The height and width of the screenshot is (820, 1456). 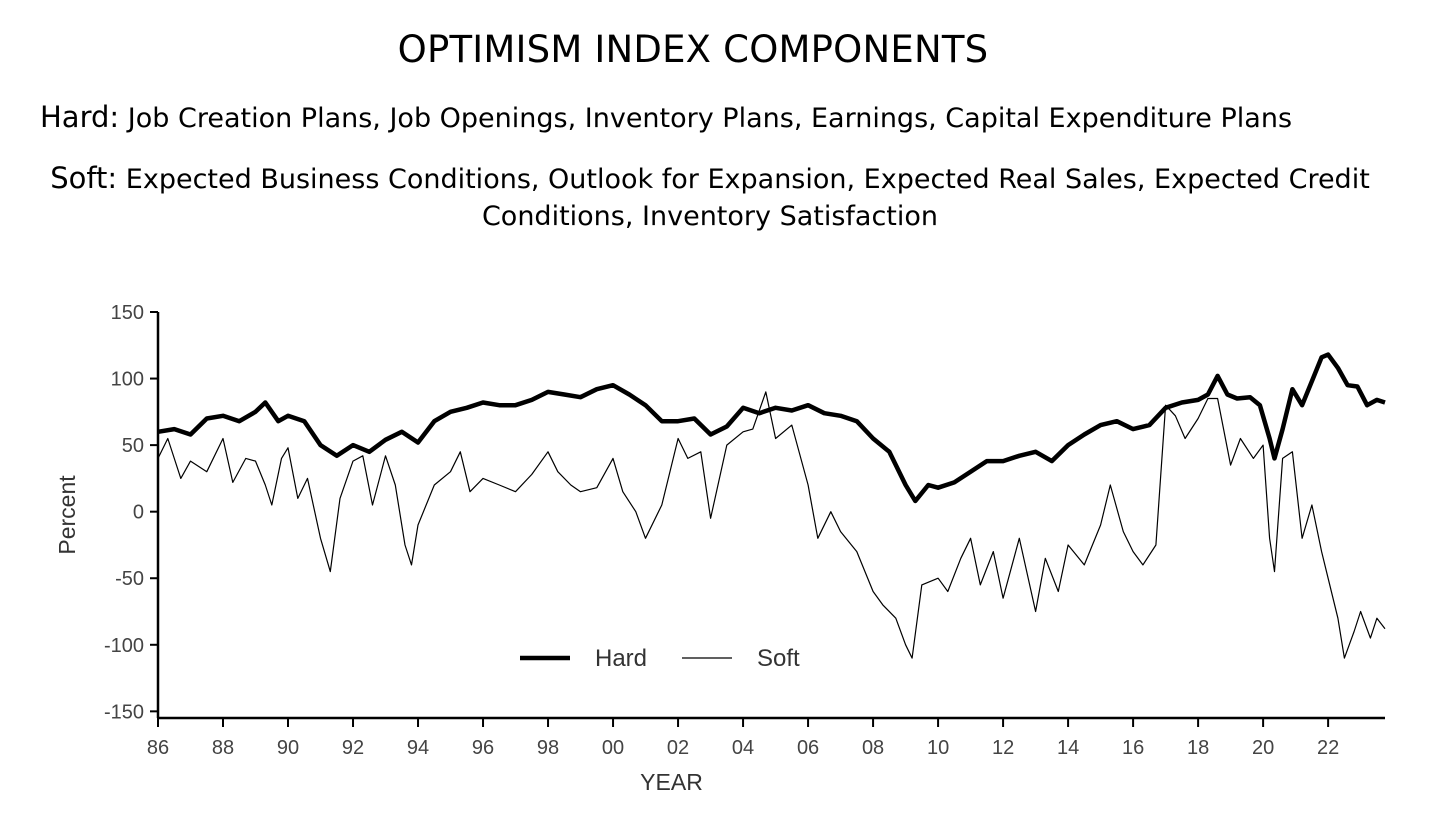 What do you see at coordinates (288, 748) in the screenshot?
I see `x-tick-label: 90` at bounding box center [288, 748].